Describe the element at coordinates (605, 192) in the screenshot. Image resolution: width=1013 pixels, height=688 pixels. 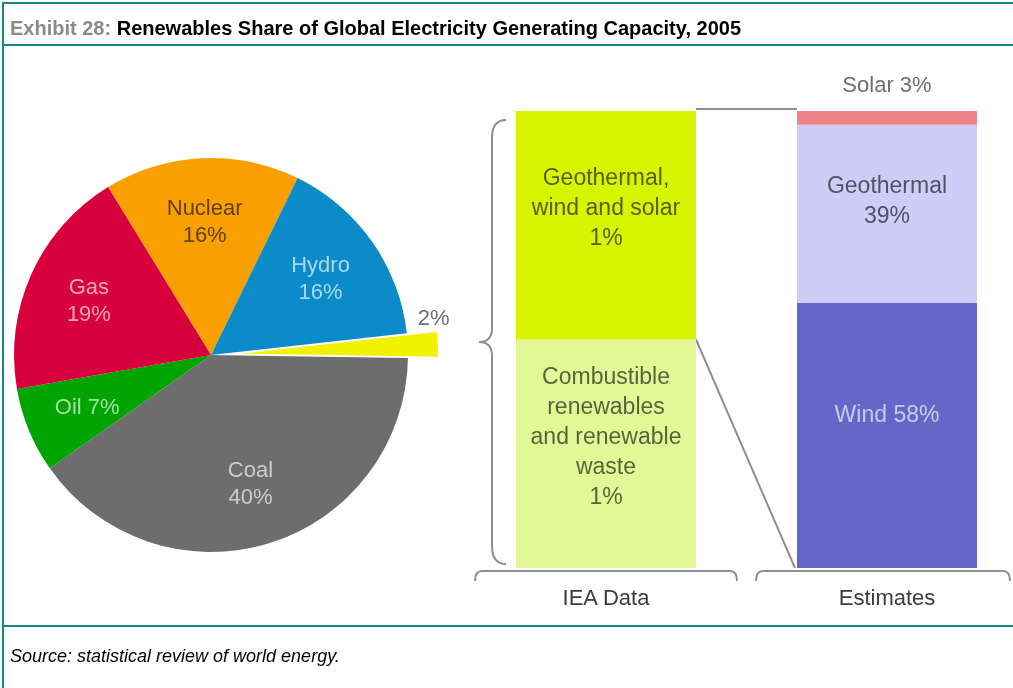
I see `series-label: Geothermal, wind and solar` at that location.